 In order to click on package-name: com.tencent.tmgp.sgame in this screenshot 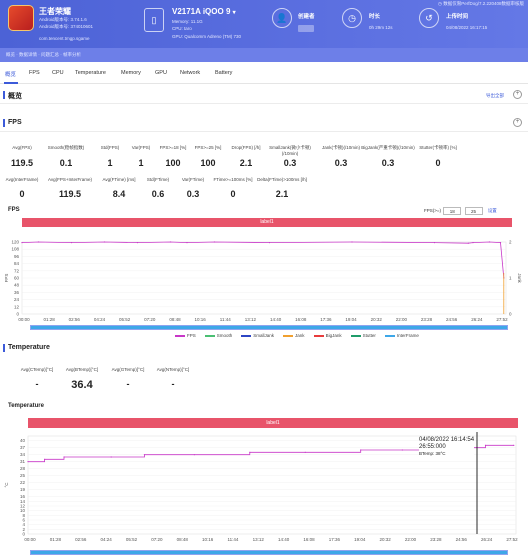, I will do `click(64, 38)`.